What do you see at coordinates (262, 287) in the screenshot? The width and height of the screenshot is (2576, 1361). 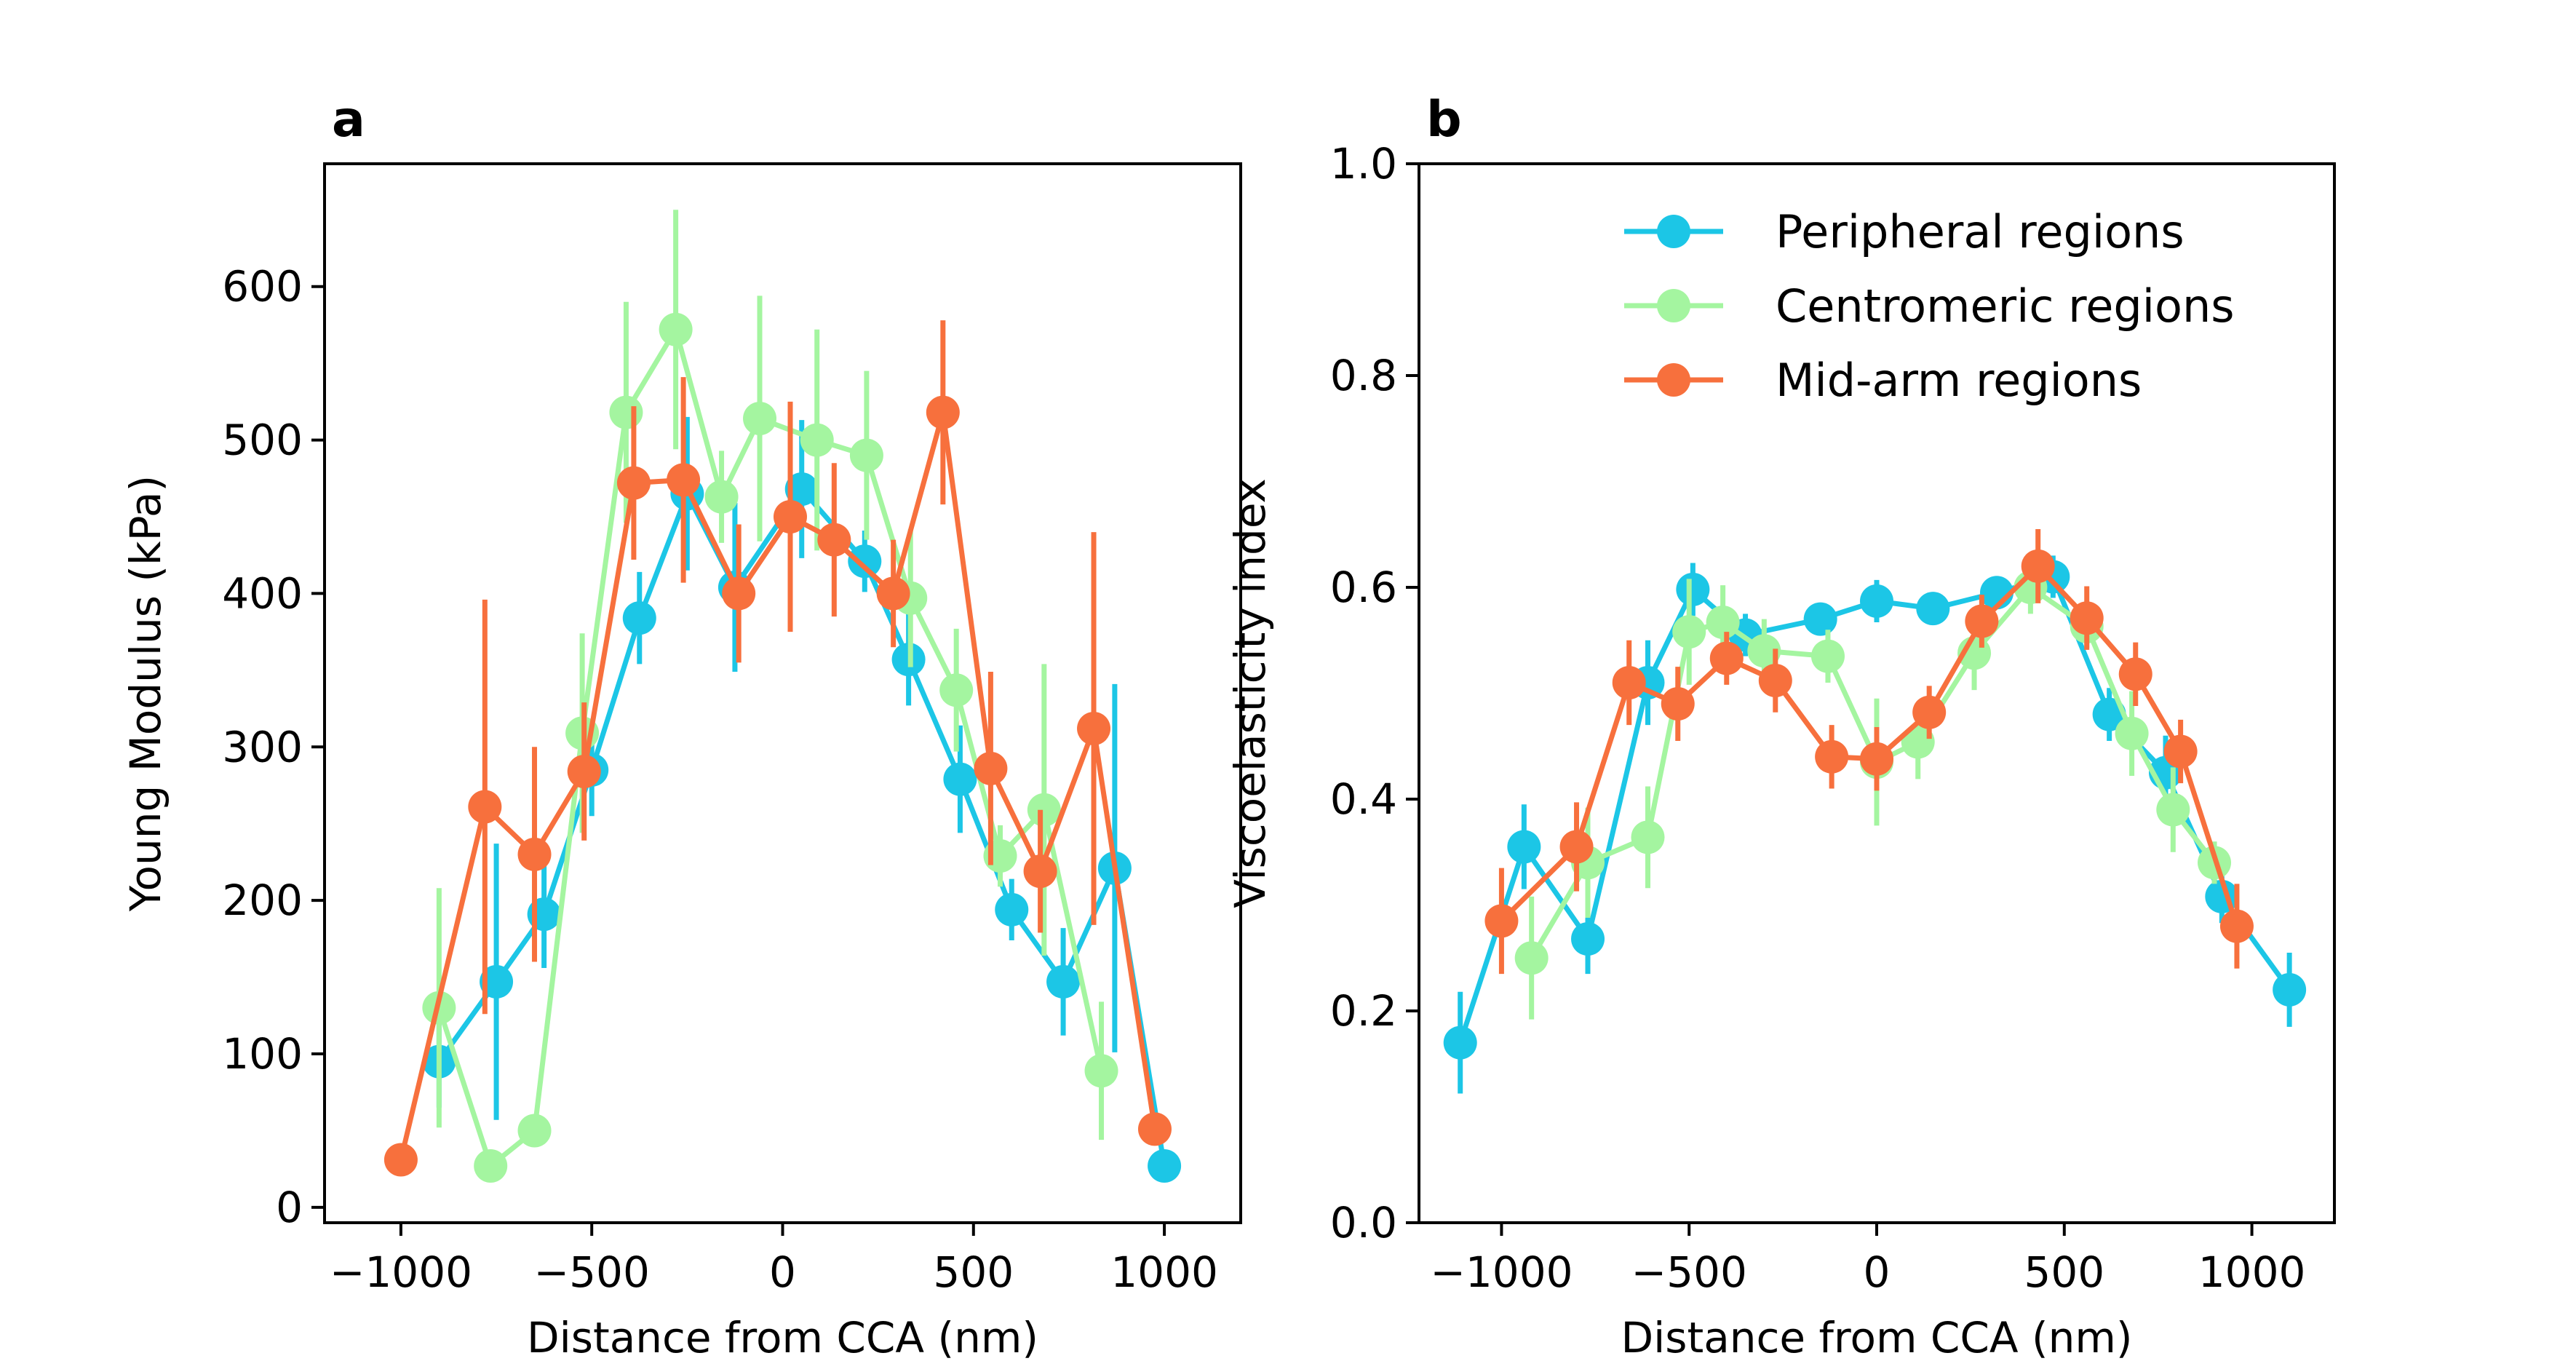 I see `y-tick-label: 600` at bounding box center [262, 287].